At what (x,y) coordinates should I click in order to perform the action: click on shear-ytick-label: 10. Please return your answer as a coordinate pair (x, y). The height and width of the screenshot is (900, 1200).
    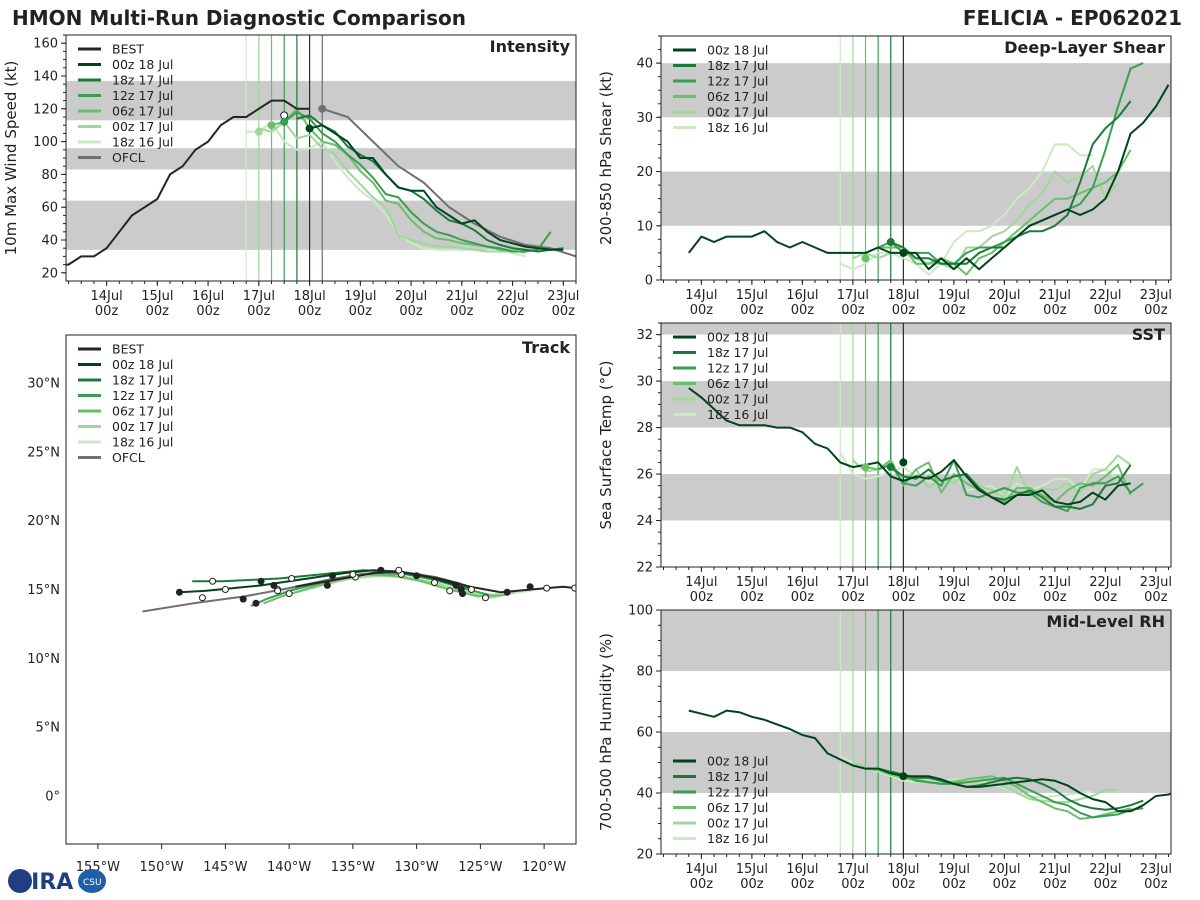
    Looking at the image, I should click on (644, 226).